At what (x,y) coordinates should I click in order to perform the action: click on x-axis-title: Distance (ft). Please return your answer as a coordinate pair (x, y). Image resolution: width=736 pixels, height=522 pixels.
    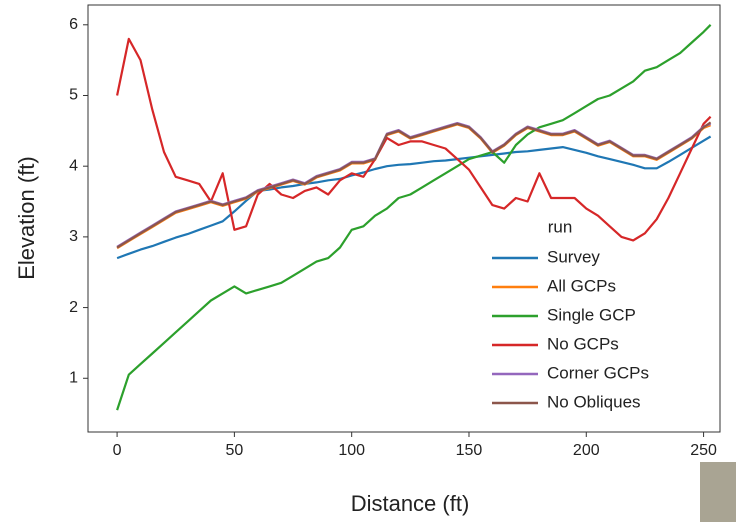
    Looking at the image, I should click on (410, 503).